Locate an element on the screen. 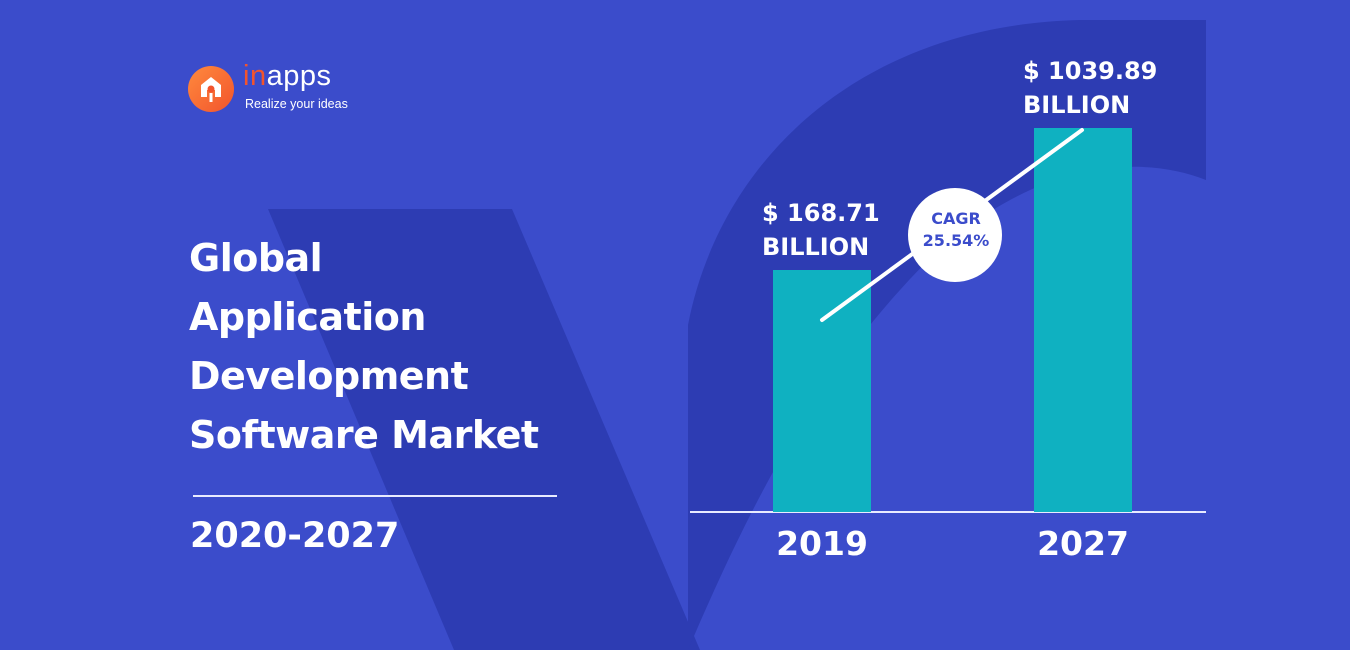 Image resolution: width=1350 pixels, height=650 pixels. title-divider is located at coordinates (375, 496).